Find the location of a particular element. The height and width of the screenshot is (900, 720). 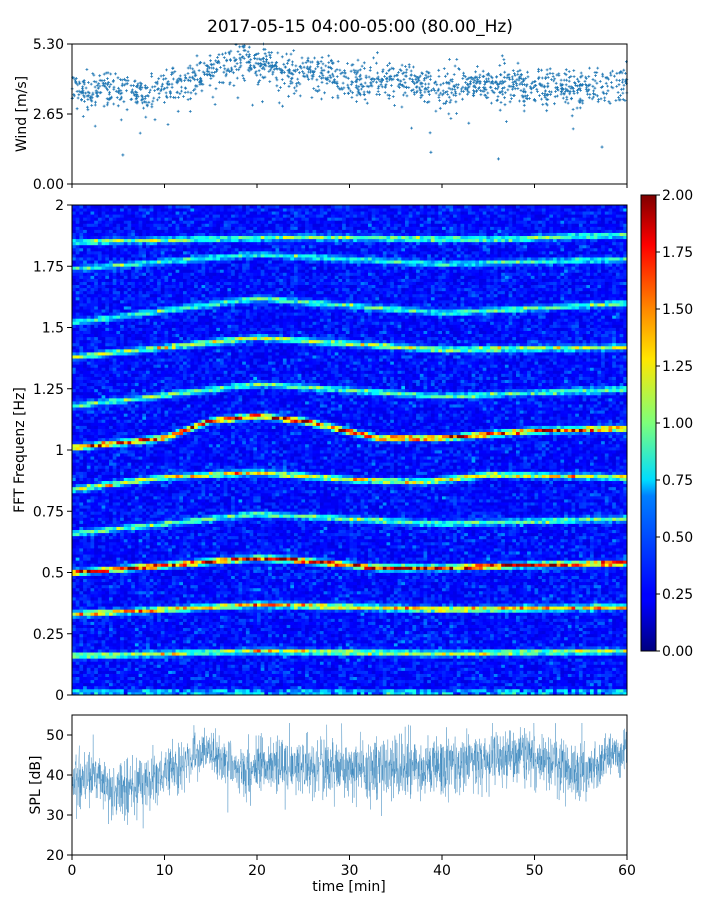

wind-axes-frame is located at coordinates (349, 114).